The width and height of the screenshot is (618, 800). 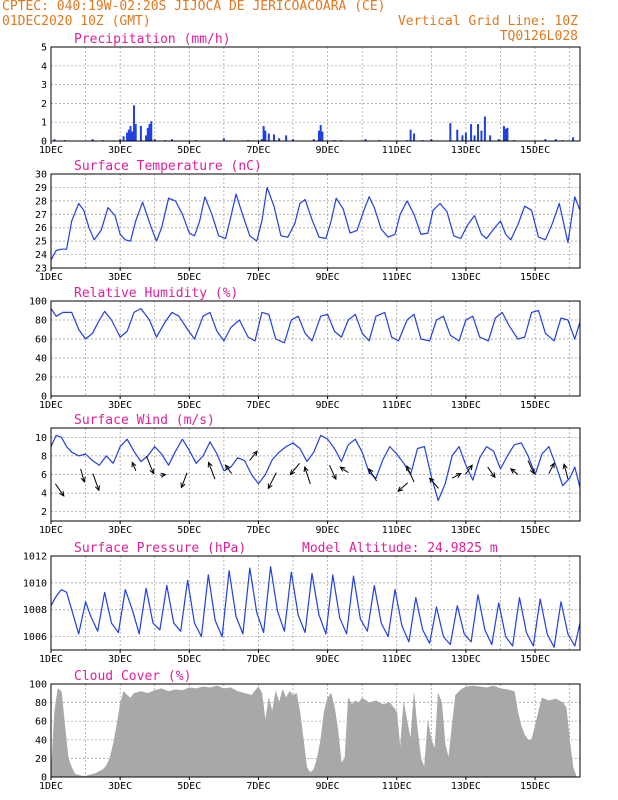 I want to click on y-tick-label: 29, so click(x=41, y=188).